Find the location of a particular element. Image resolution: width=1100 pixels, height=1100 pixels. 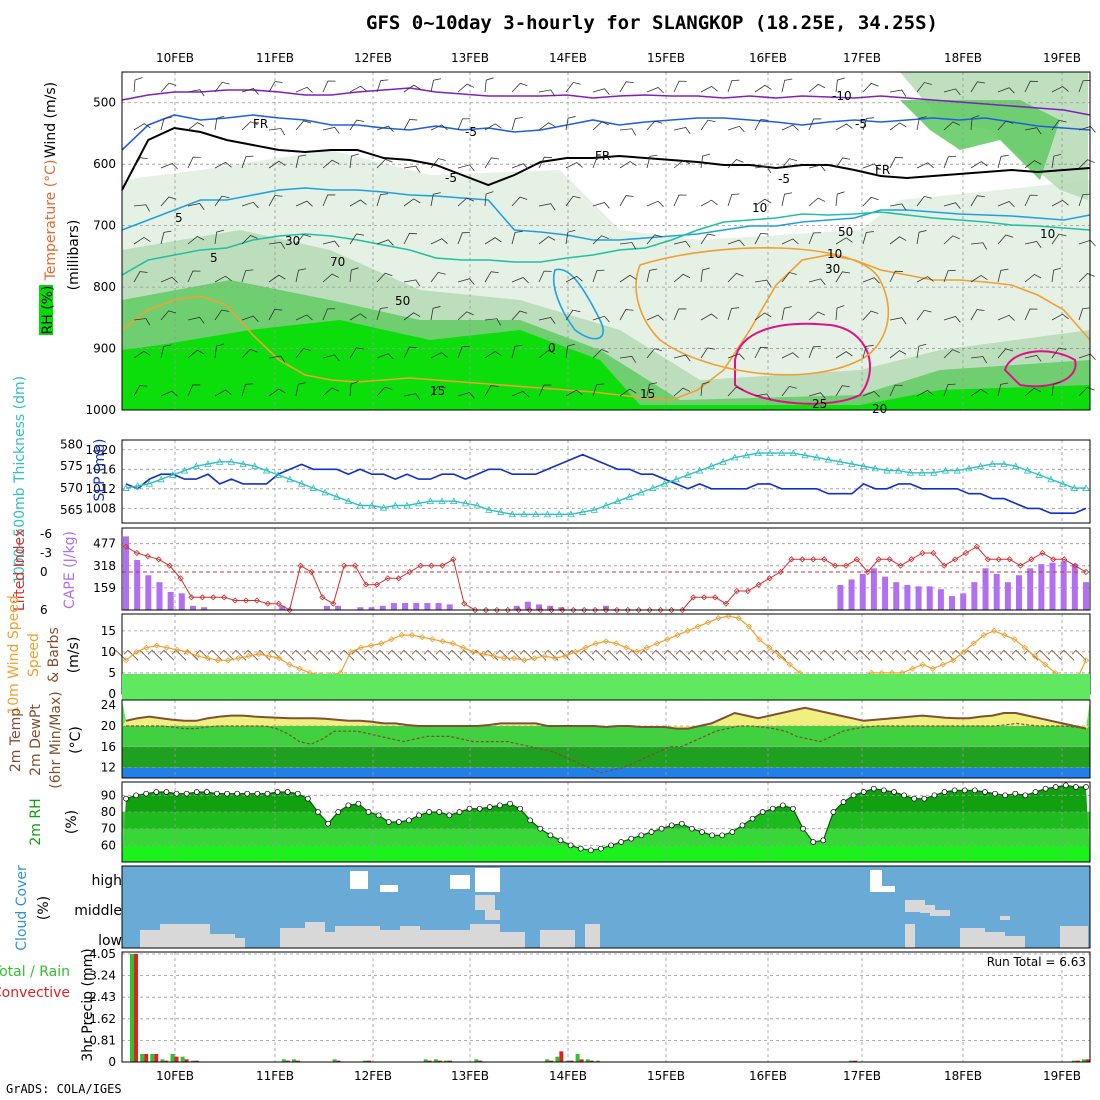

cloud-frame is located at coordinates (606, 907).